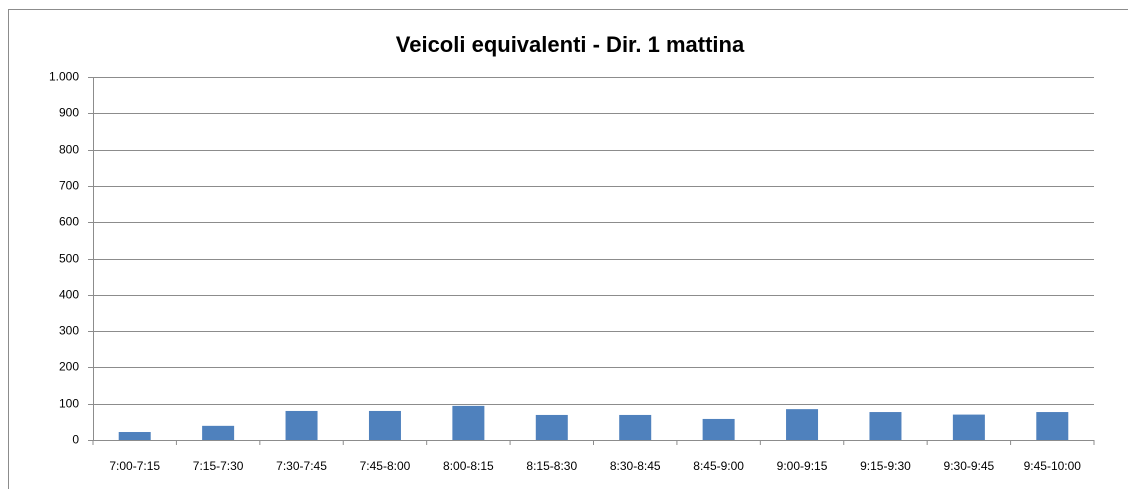 The width and height of the screenshot is (1128, 494). I want to click on y-tick-label: 900, so click(69, 113).